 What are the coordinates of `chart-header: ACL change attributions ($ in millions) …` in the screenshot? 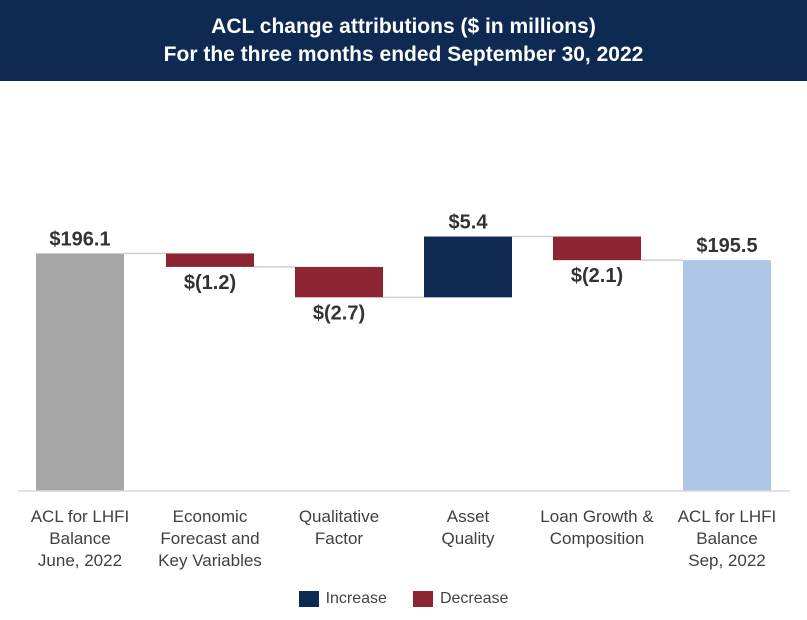 It's located at (403, 40).